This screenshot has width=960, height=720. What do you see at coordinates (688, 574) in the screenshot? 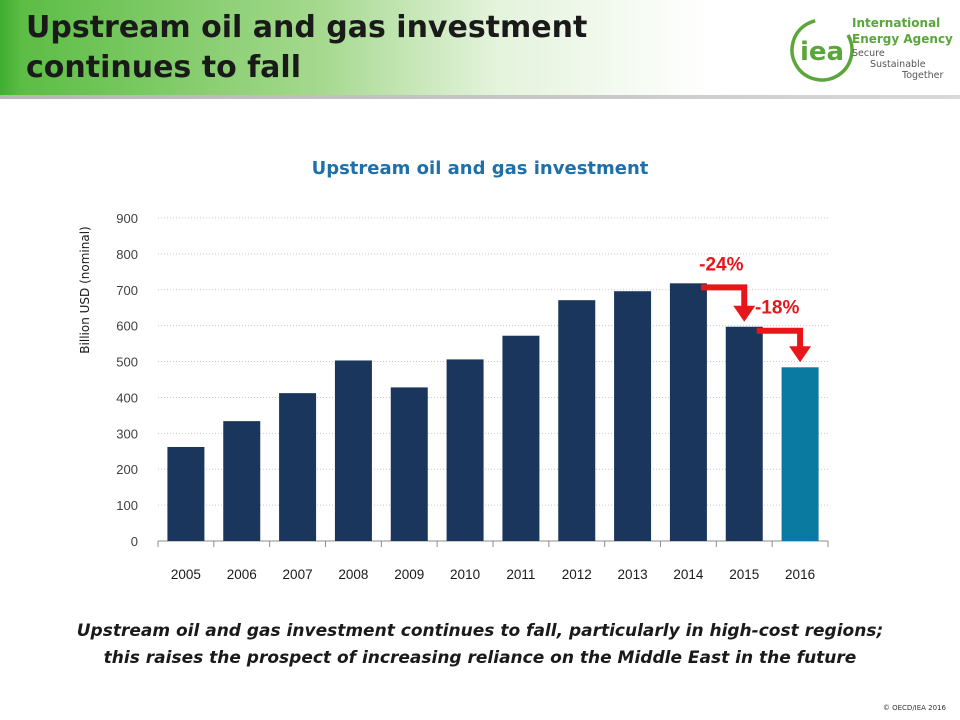
I see `x-tick-label: 2014` at bounding box center [688, 574].